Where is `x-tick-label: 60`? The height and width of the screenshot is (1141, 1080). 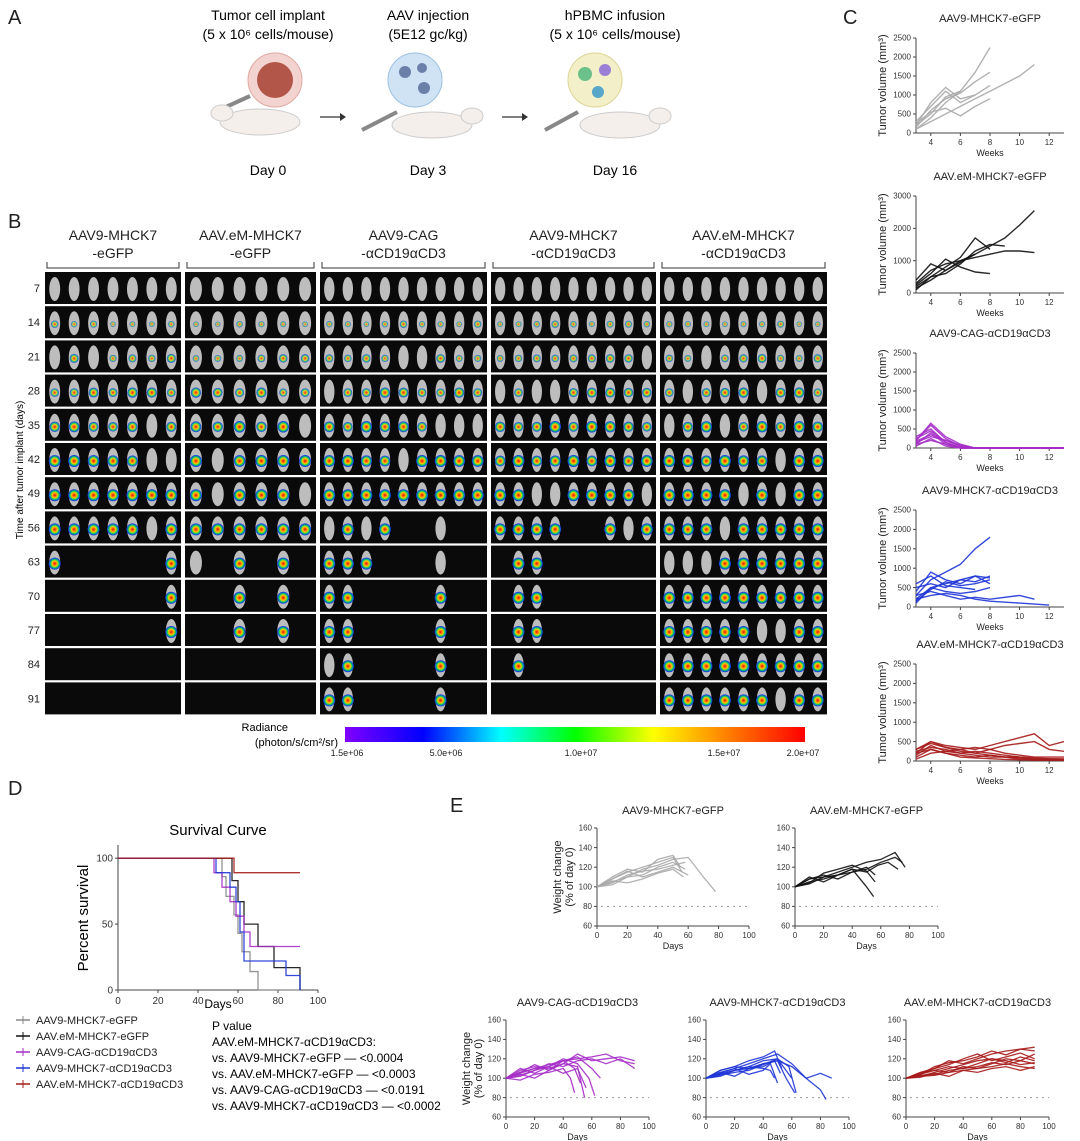 x-tick-label: 60 is located at coordinates (688, 935).